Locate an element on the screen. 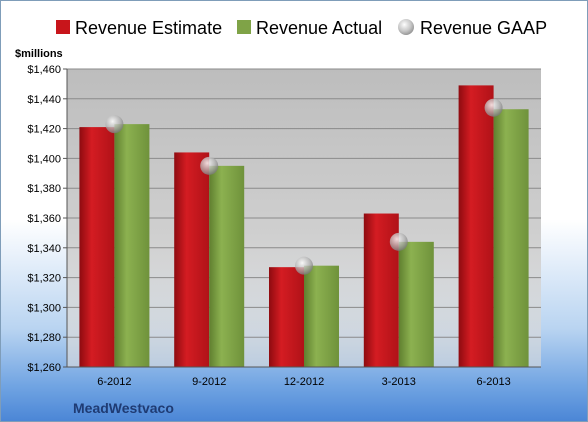 The image size is (588, 422). y-tick-label: $1,260 is located at coordinates (44, 368).